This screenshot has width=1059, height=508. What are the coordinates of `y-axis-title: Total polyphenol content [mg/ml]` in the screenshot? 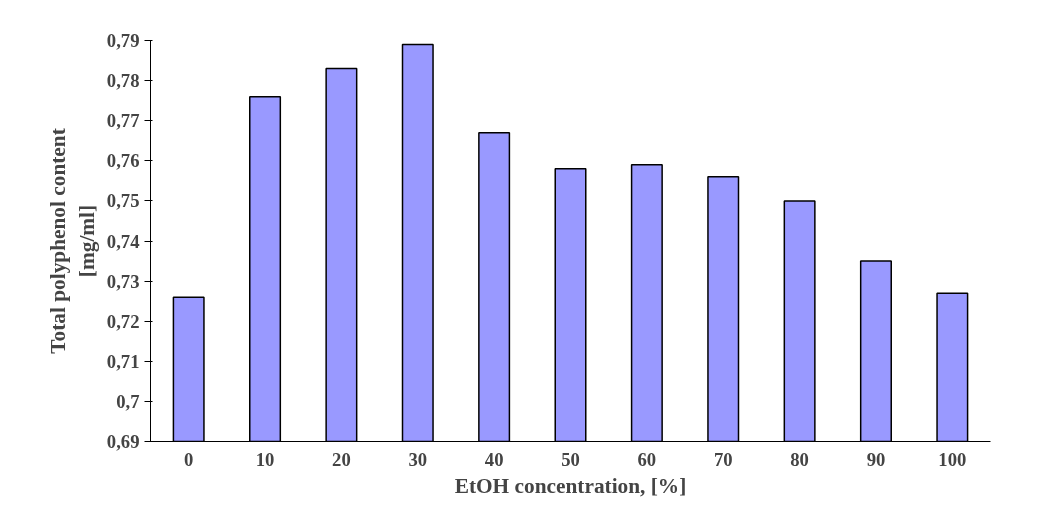 It's located at (72, 240).